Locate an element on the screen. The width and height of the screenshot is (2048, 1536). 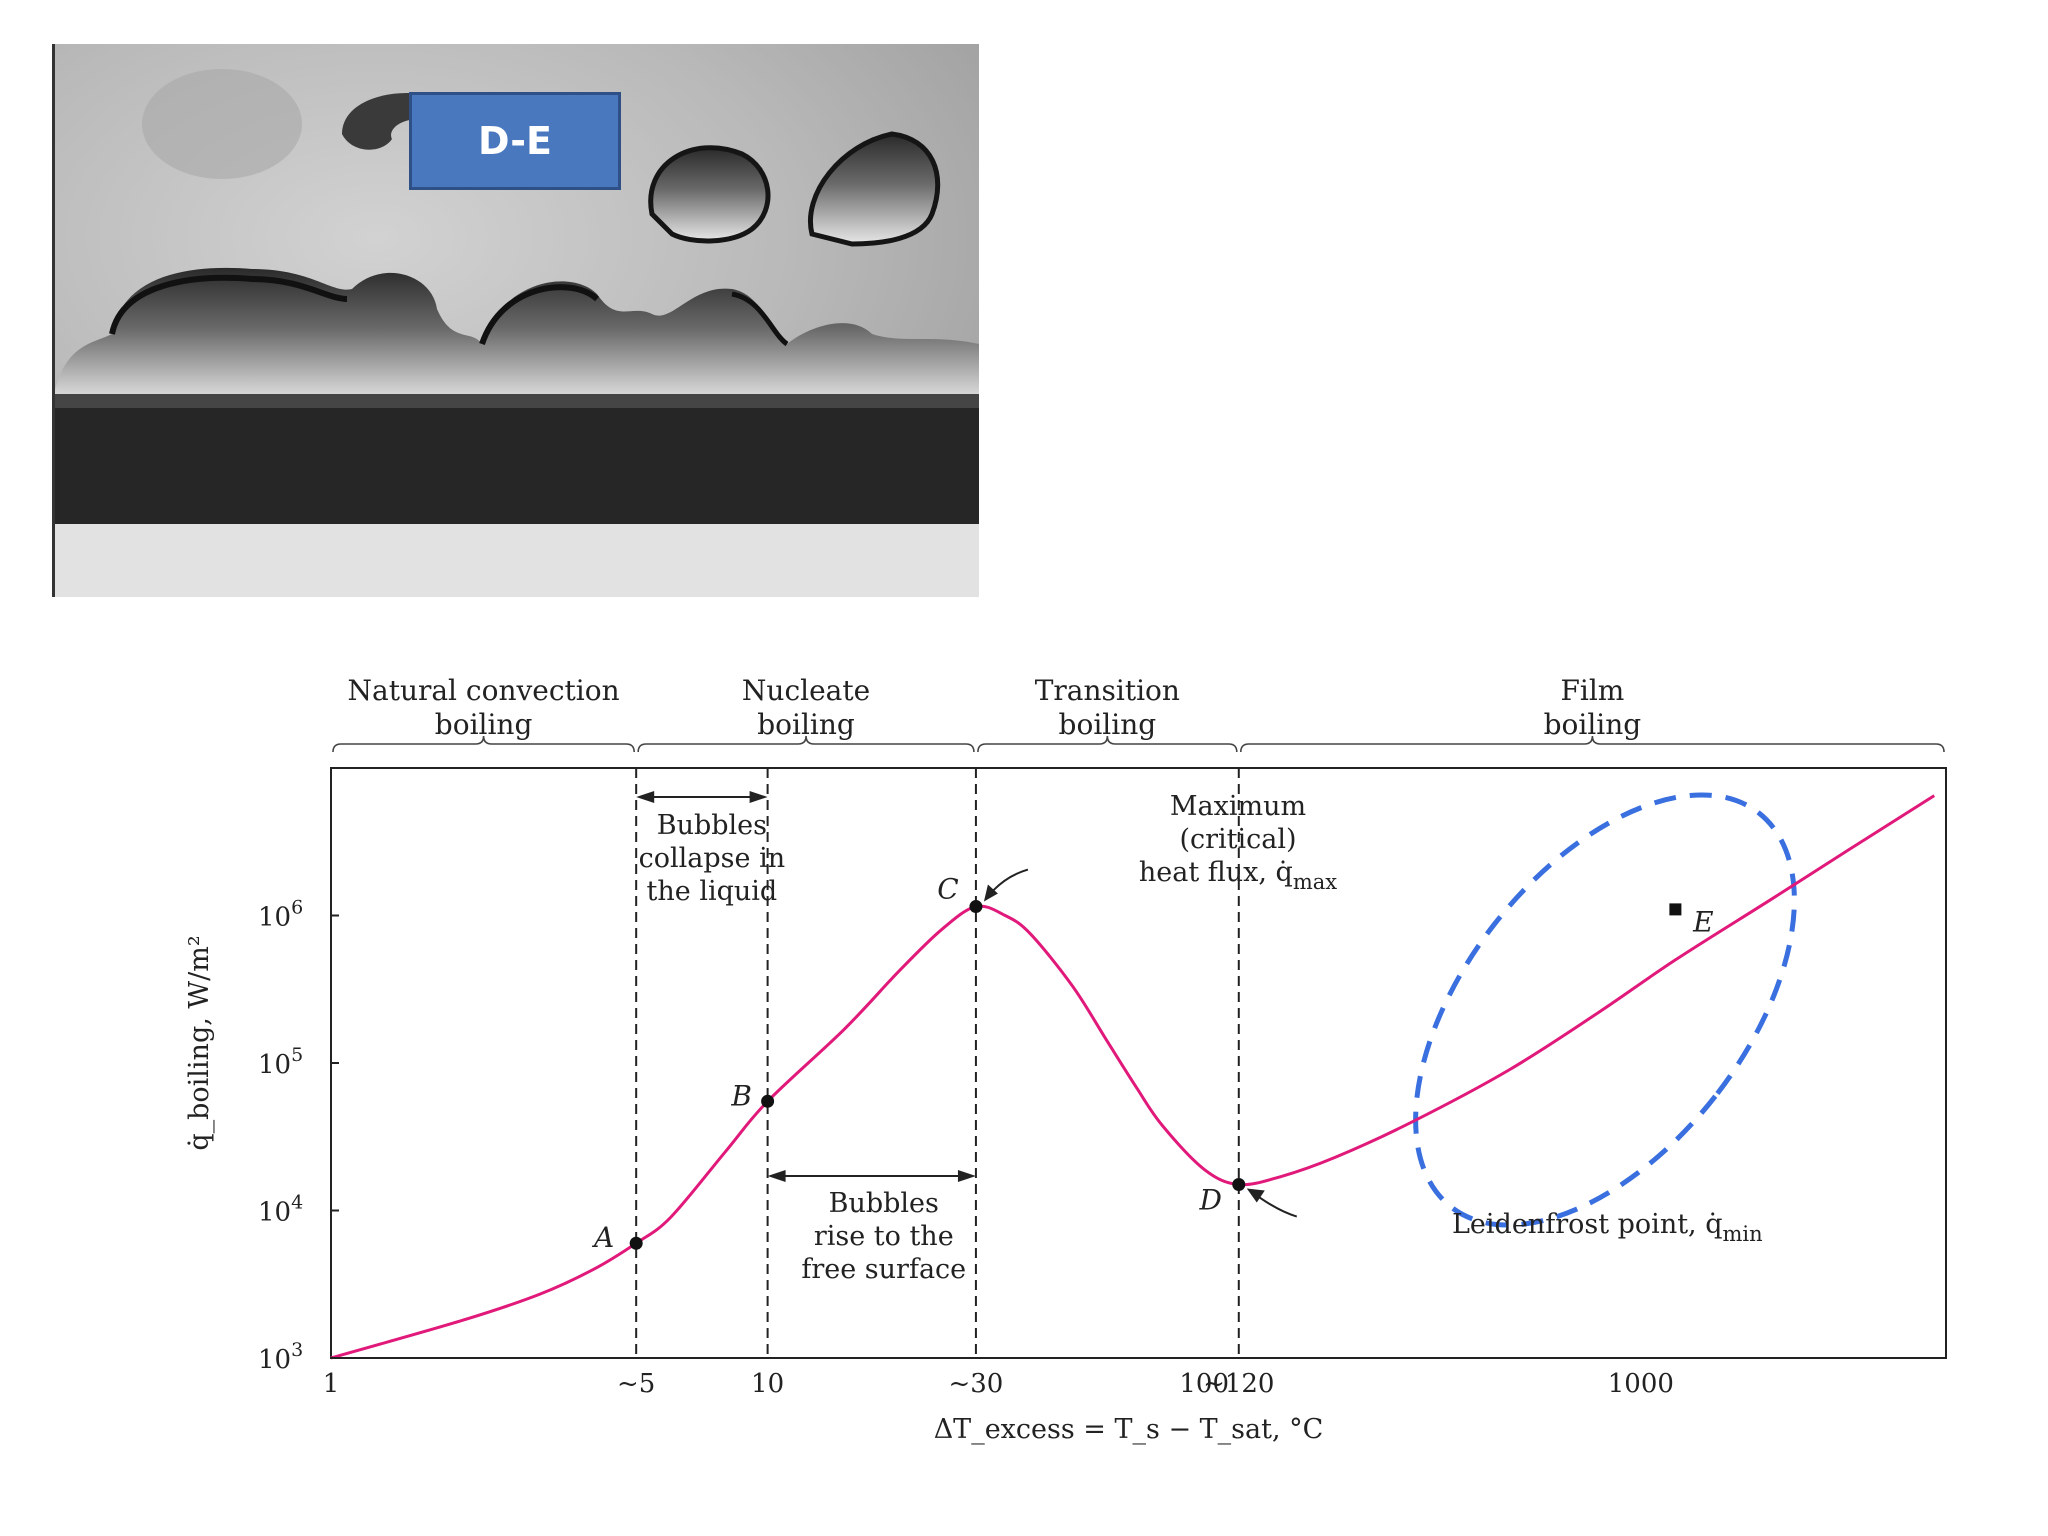
annot-collapse-line: the liquid is located at coordinates (712, 891).